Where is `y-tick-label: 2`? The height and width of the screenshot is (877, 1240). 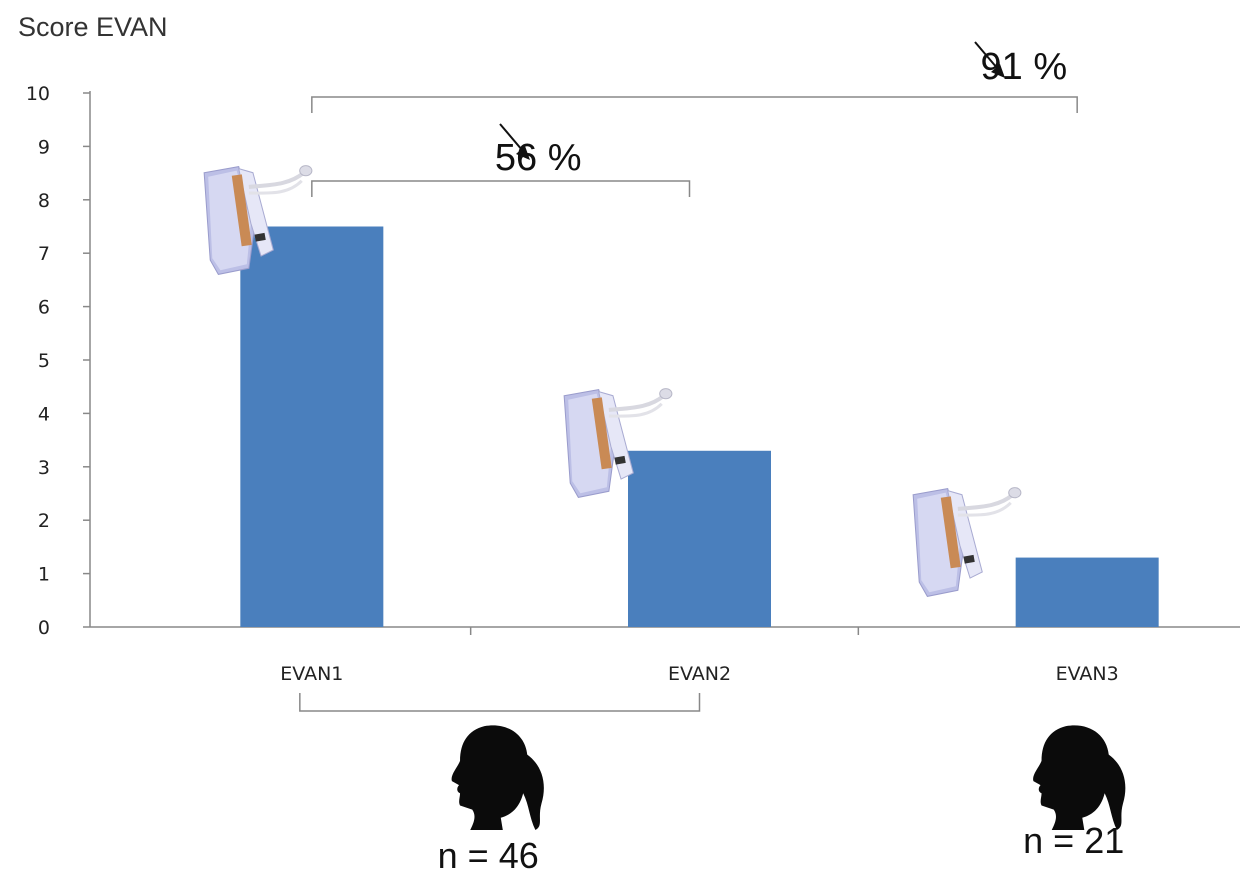 y-tick-label: 2 is located at coordinates (44, 521).